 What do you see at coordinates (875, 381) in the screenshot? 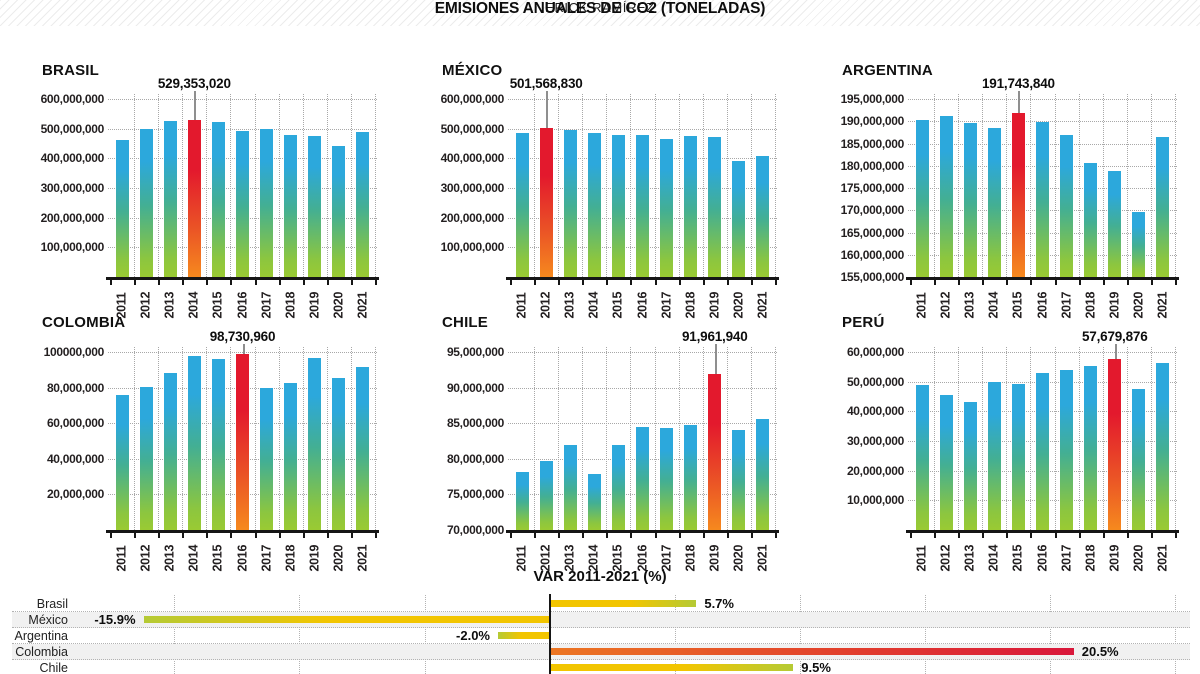
I see `y-tick-label: 50,000,000` at bounding box center [875, 381].